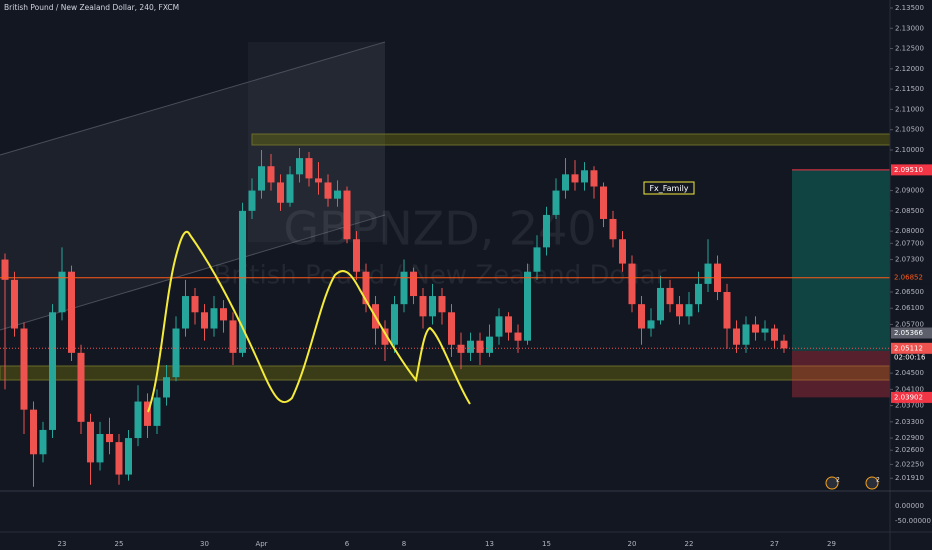 The width and height of the screenshot is (932, 550). I want to click on y-tick-label: 2.10000, so click(909, 150).